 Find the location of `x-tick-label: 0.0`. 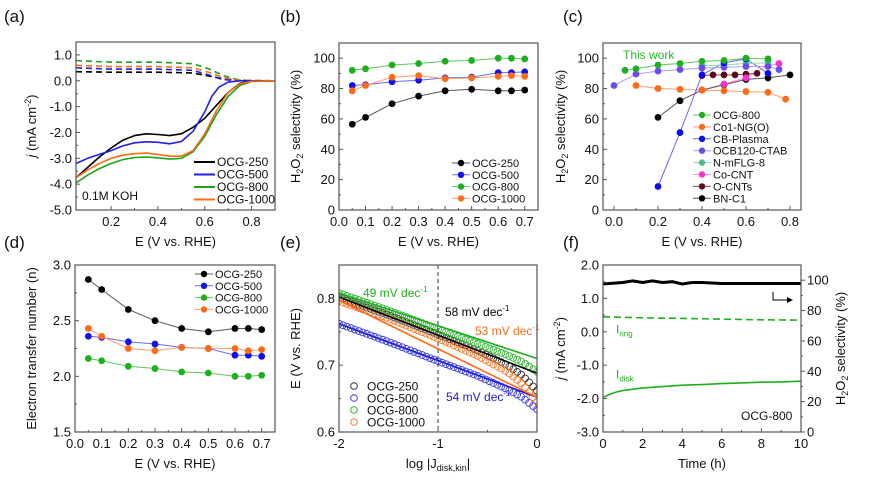

x-tick-label: 0.0 is located at coordinates (75, 443).